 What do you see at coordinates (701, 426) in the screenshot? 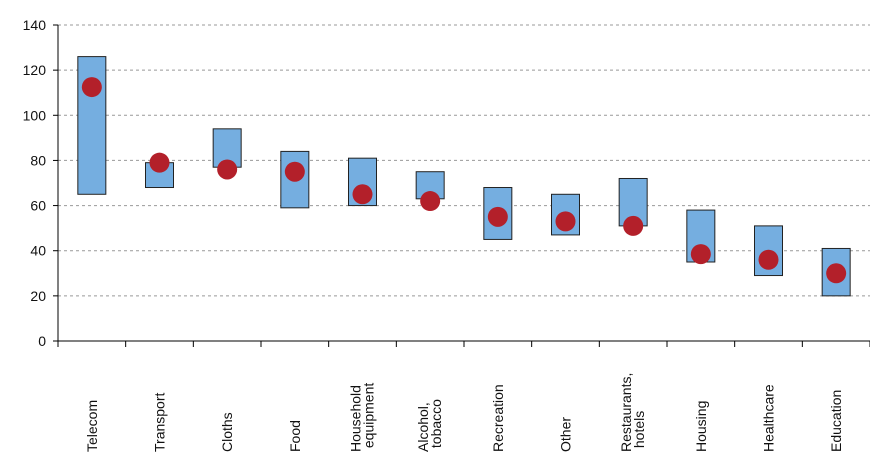
I see `x-tick-label: Housing` at bounding box center [701, 426].